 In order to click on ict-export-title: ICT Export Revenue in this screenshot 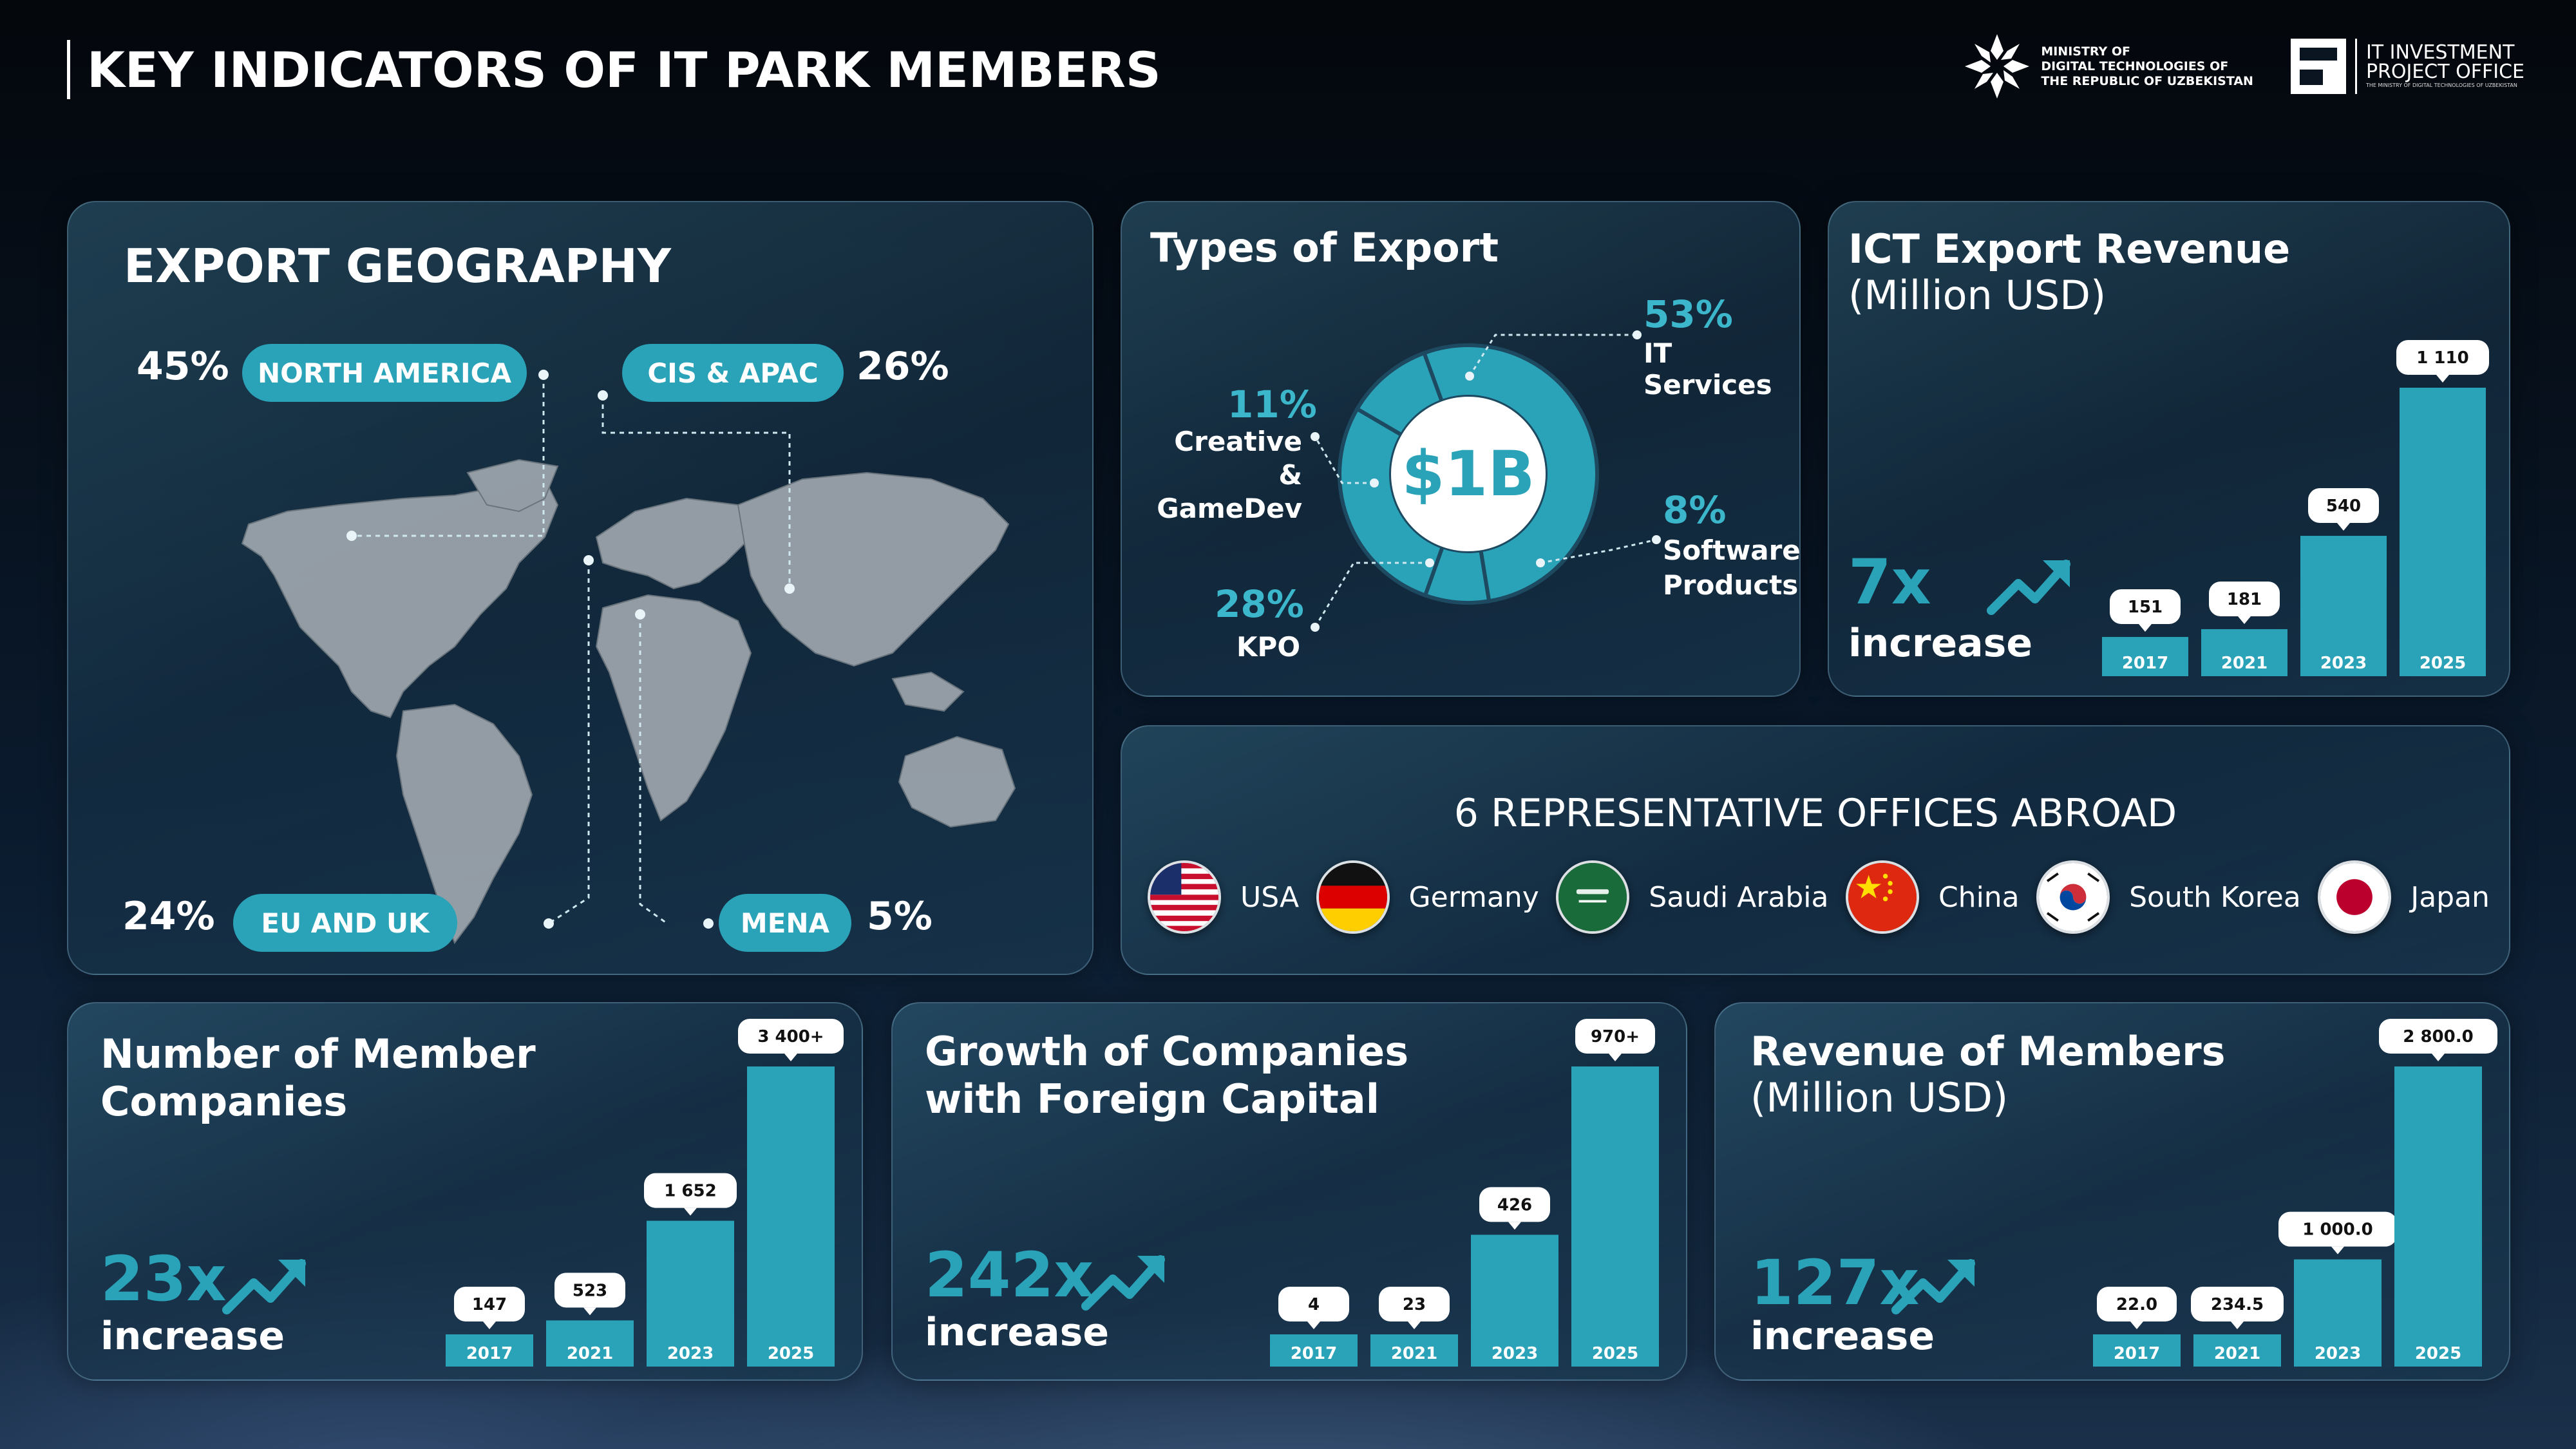, I will do `click(2070, 248)`.